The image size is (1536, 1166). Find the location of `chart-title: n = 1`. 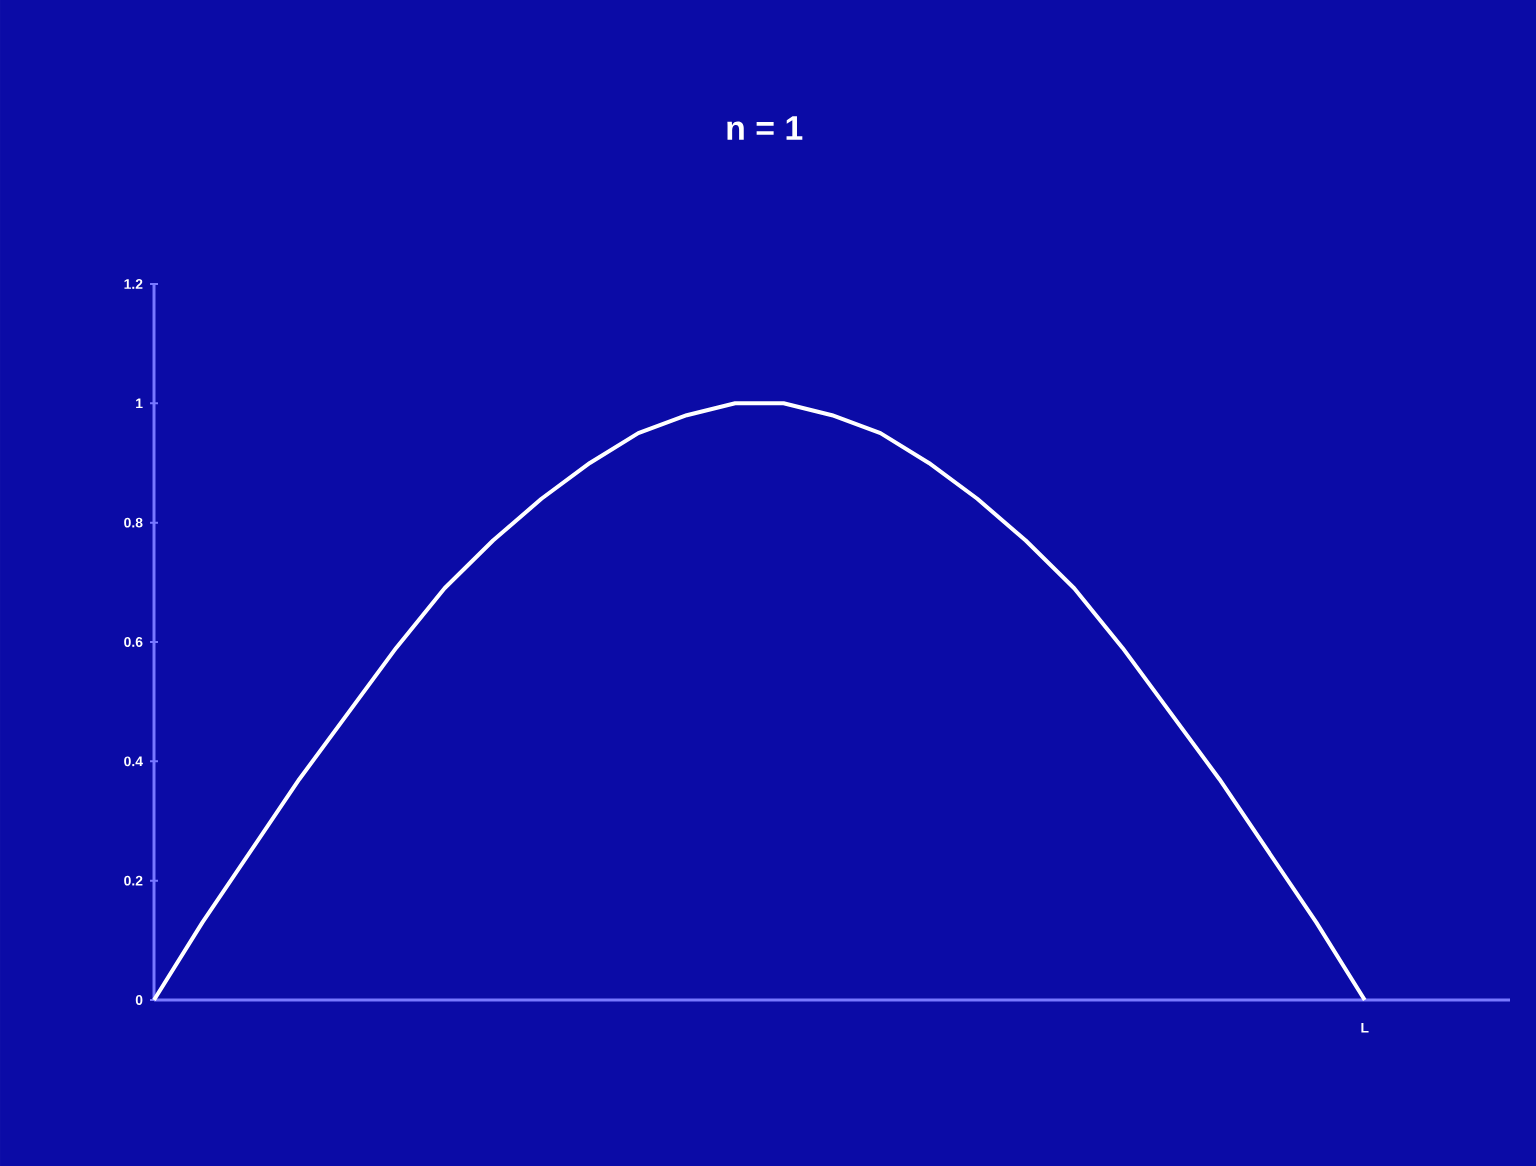

chart-title: n = 1 is located at coordinates (765, 128).